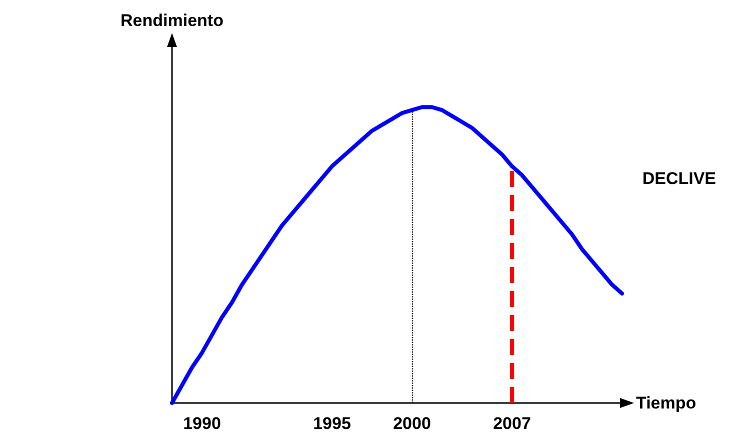 The width and height of the screenshot is (734, 447). Describe the element at coordinates (202, 423) in the screenshot. I see `x-tick-label: 1990` at that location.